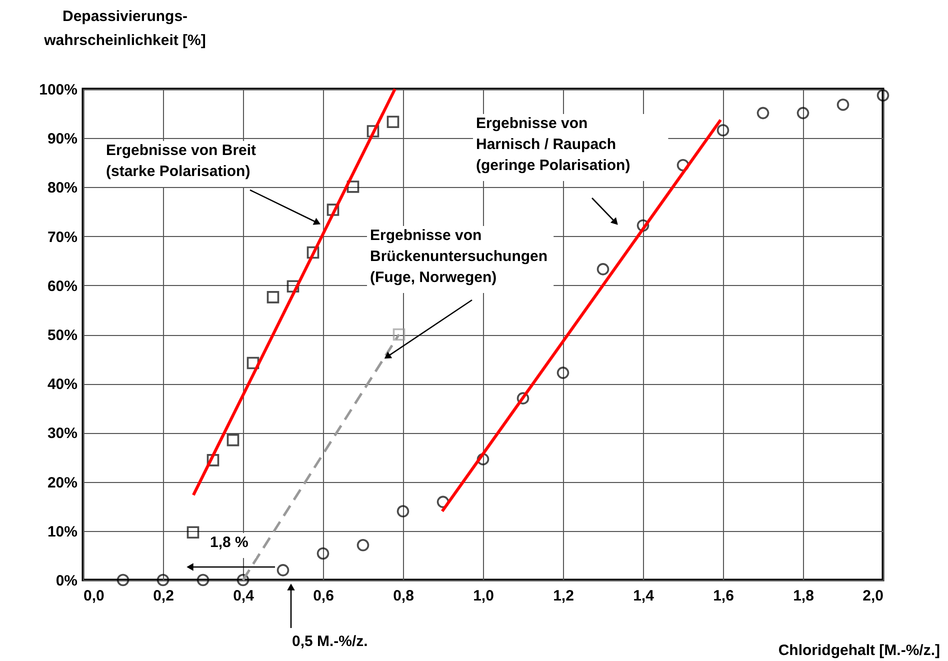 This screenshot has width=948, height=661. I want to click on x-tick-label: 0,4, so click(244, 596).